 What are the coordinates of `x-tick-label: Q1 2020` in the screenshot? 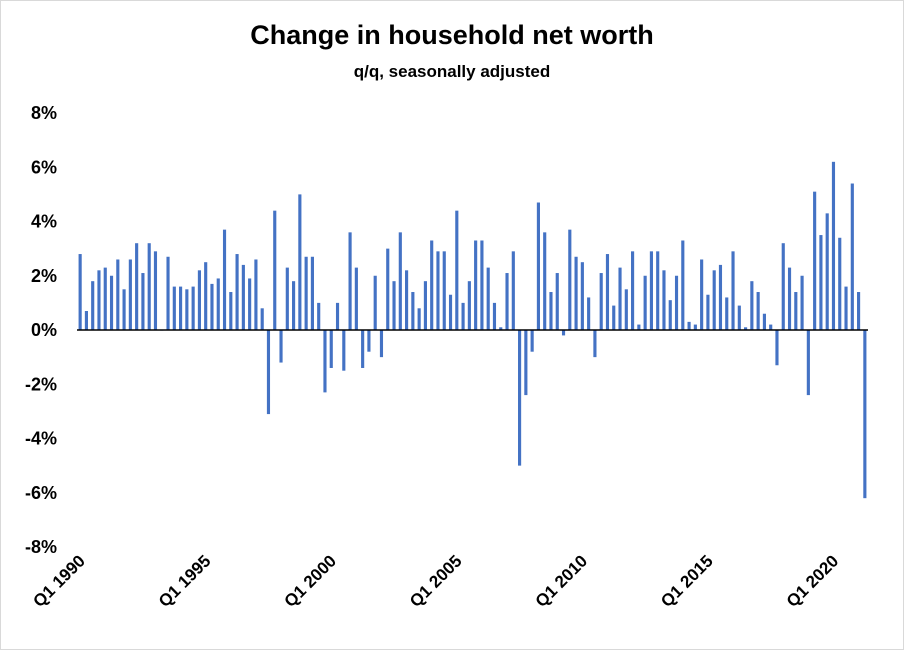 It's located at (813, 581).